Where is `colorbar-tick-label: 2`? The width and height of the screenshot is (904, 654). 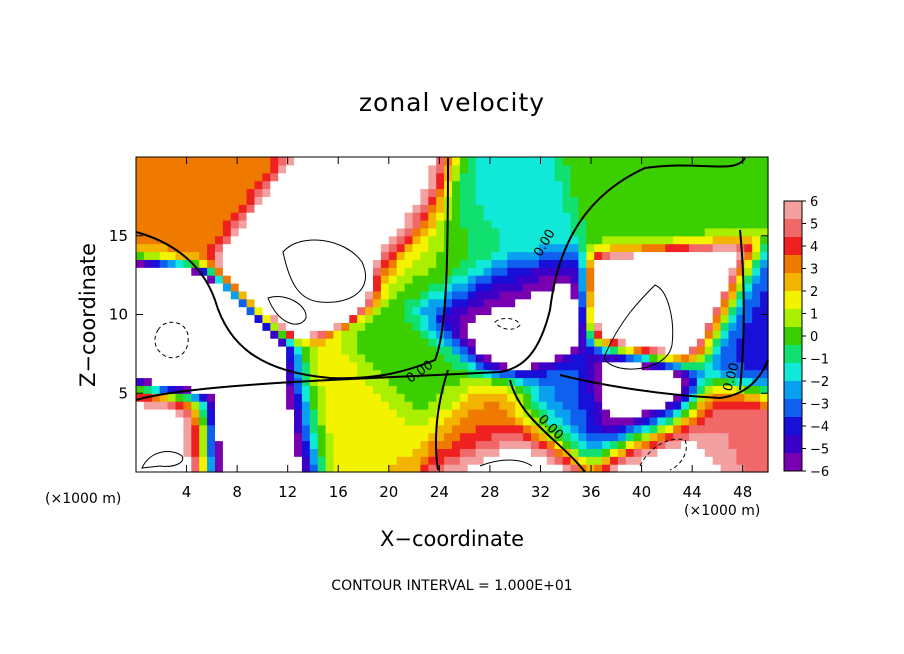
colorbar-tick-label: 2 is located at coordinates (814, 292).